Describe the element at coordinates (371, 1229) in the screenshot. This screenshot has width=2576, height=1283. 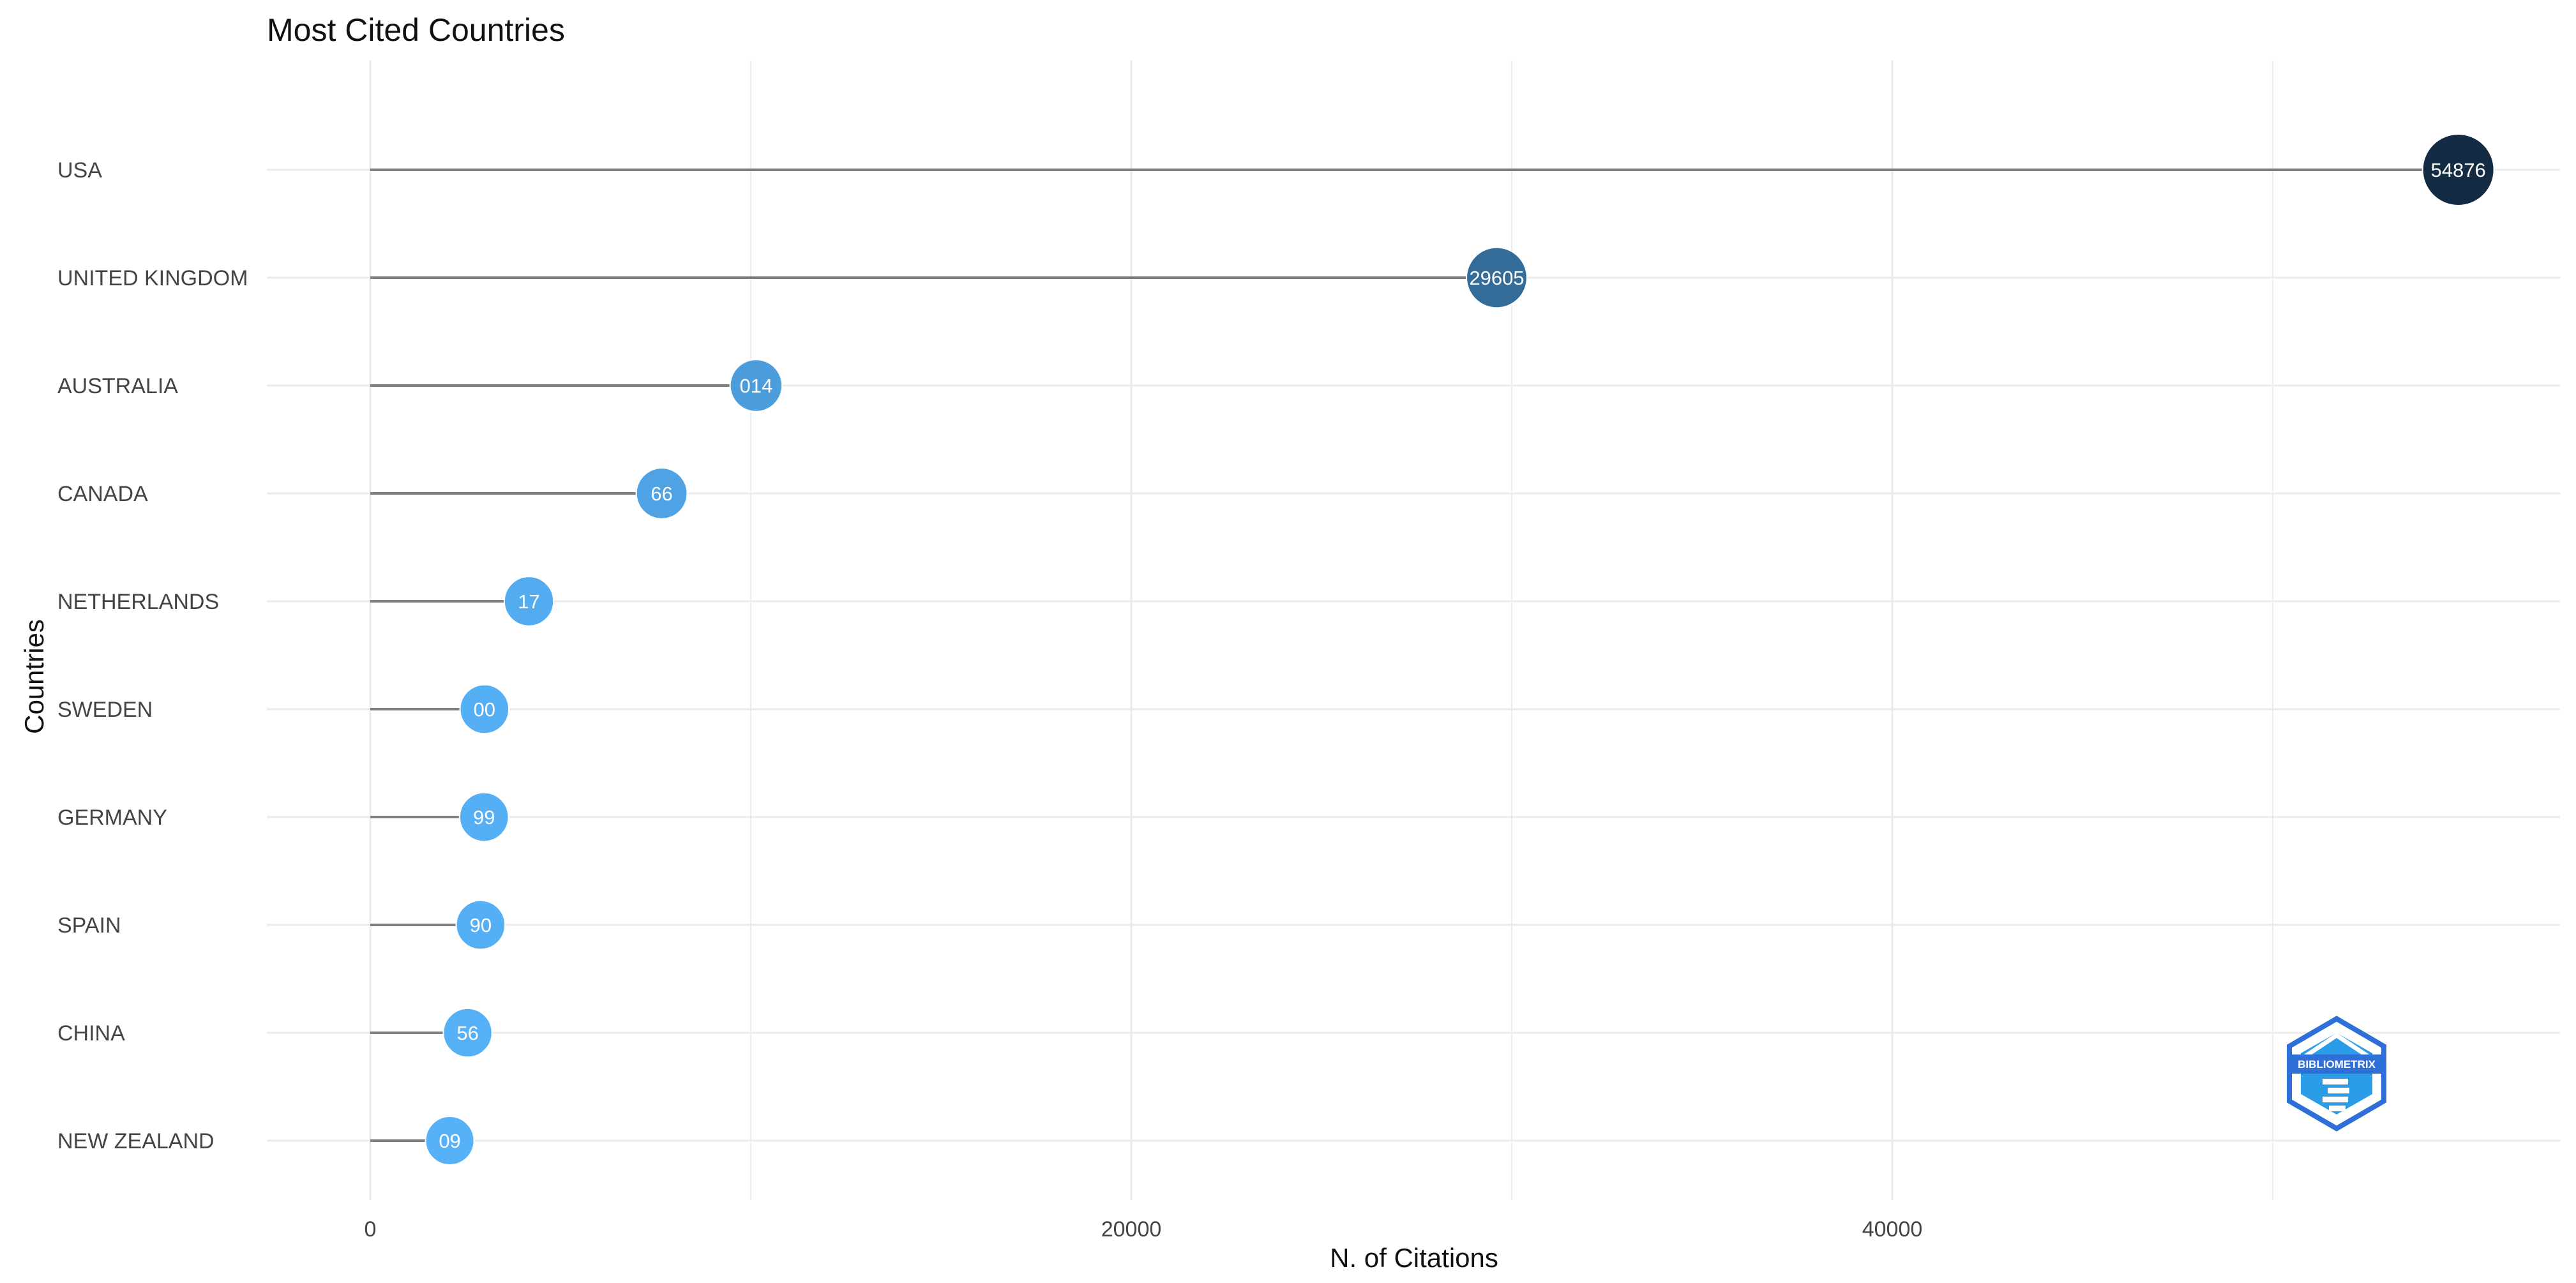
I see `x-tick-label-0: 0` at that location.